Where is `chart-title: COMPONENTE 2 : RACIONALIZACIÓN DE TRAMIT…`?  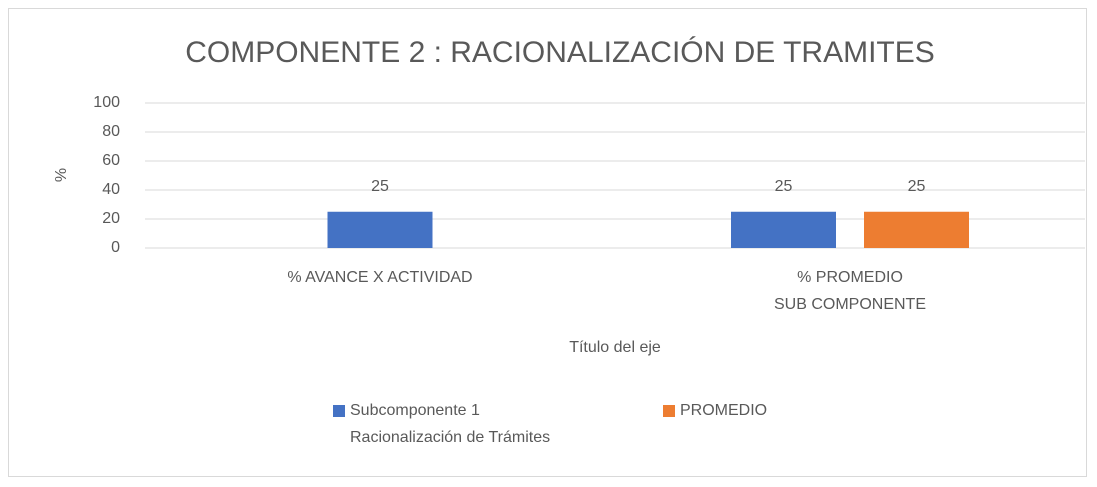
chart-title: COMPONENTE 2 : RACIONALIZACIÓN DE TRAMIT… is located at coordinates (560, 52).